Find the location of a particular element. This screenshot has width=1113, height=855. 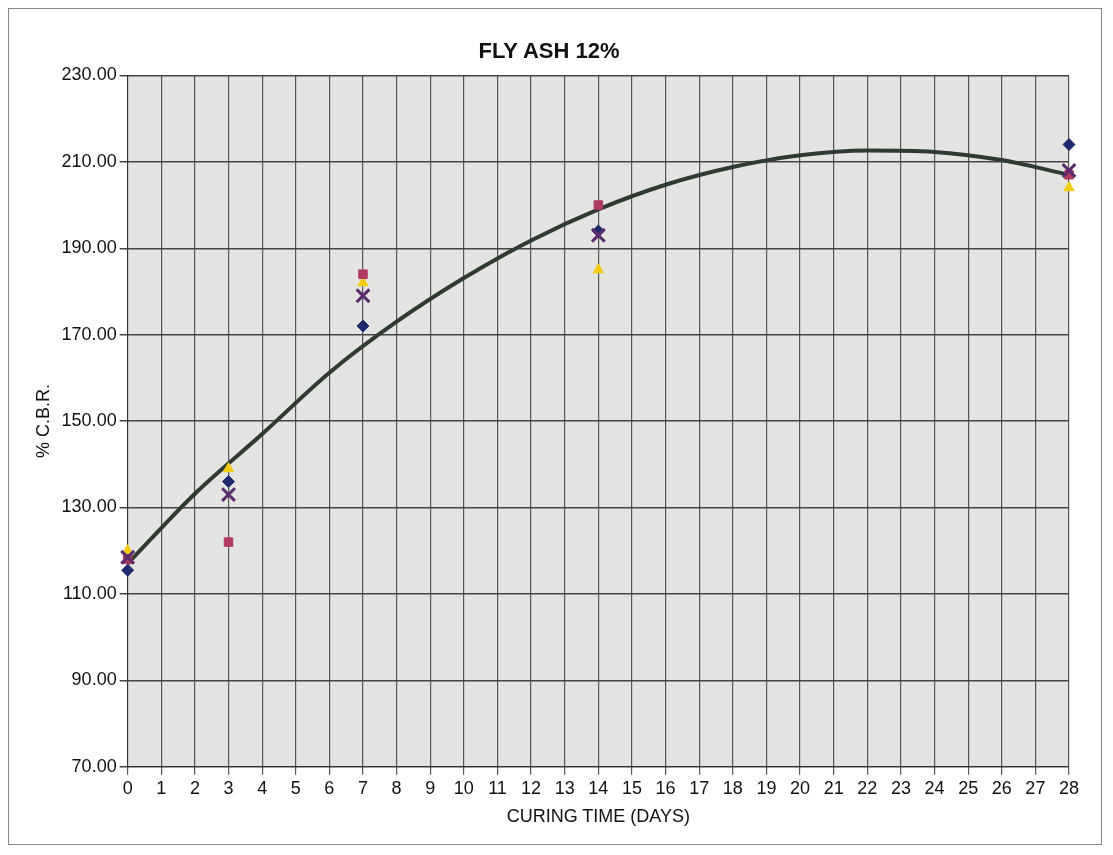

x-tick-label: 6 is located at coordinates (329, 787).